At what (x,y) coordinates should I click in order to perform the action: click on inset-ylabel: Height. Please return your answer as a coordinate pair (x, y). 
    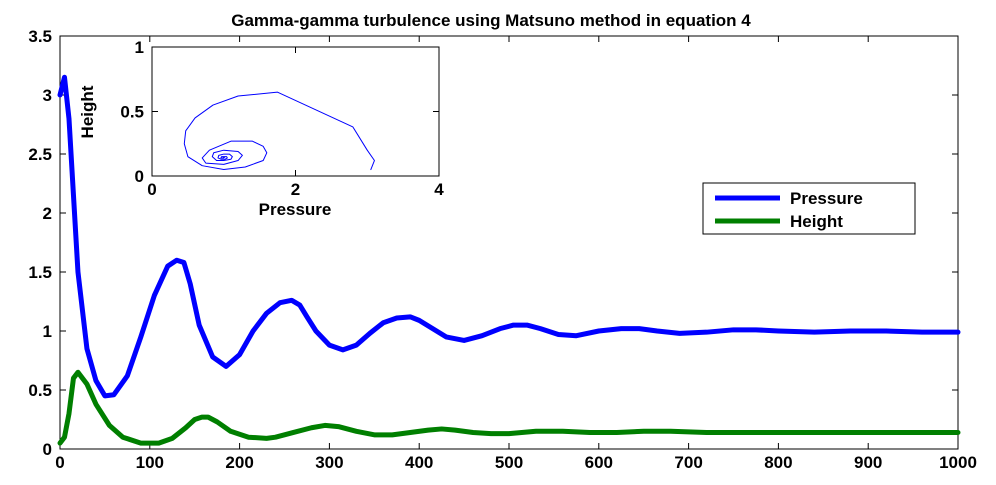
    Looking at the image, I should click on (87, 111).